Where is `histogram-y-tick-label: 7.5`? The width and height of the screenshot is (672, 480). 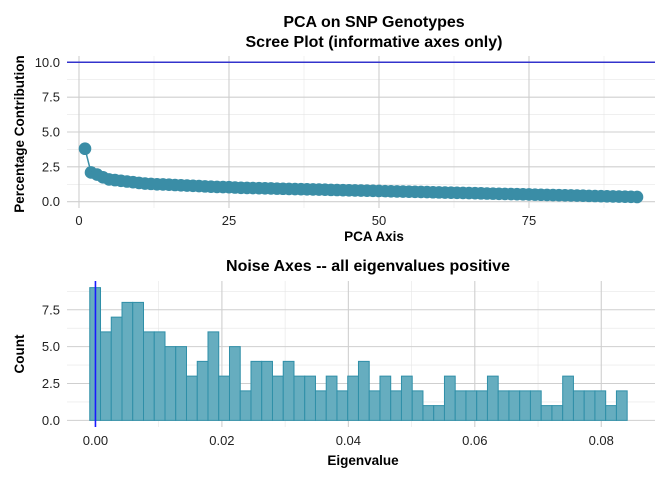 histogram-y-tick-label: 7.5 is located at coordinates (51, 309).